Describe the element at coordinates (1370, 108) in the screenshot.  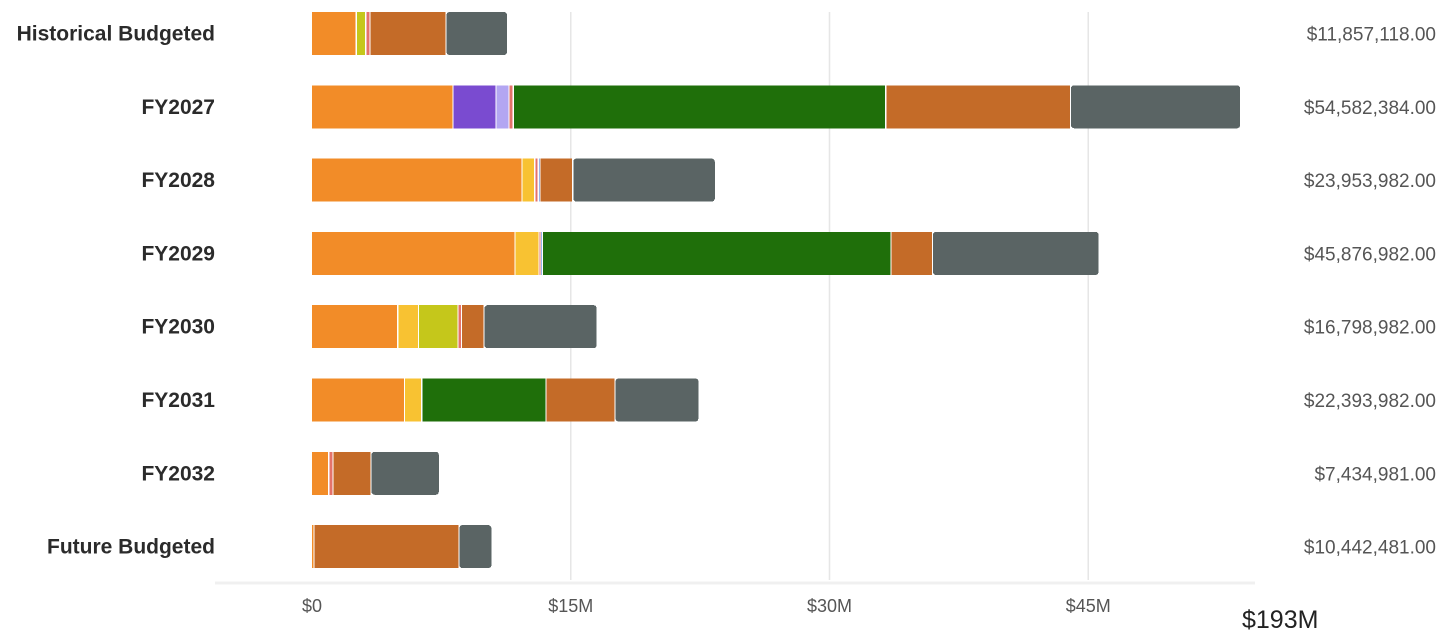
I see `row-total-label: $54,582,384.00` at that location.